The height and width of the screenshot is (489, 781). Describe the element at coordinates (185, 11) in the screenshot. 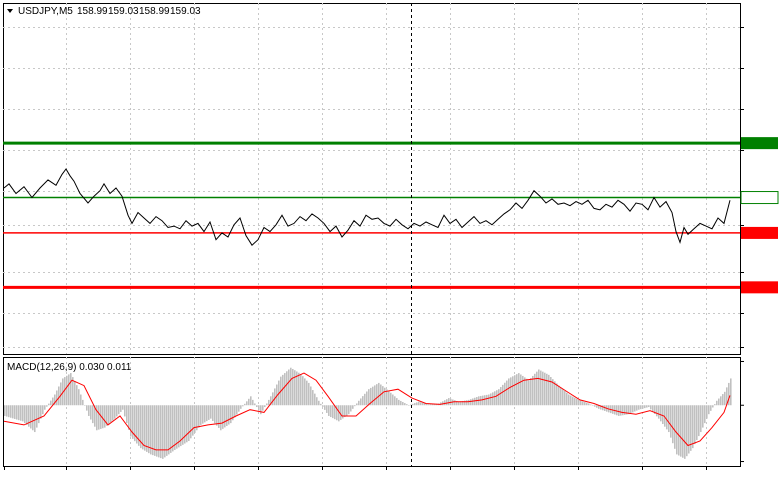

I see `ohlc-close: 159.03` at that location.